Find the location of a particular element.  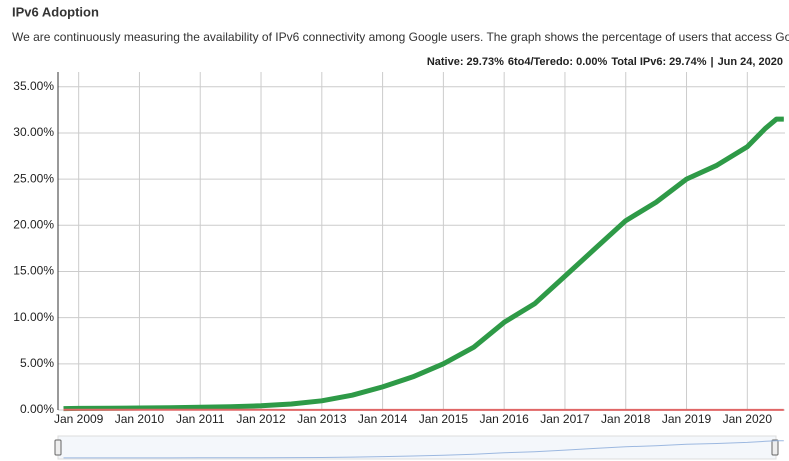

range-handle-left is located at coordinates (58, 447).